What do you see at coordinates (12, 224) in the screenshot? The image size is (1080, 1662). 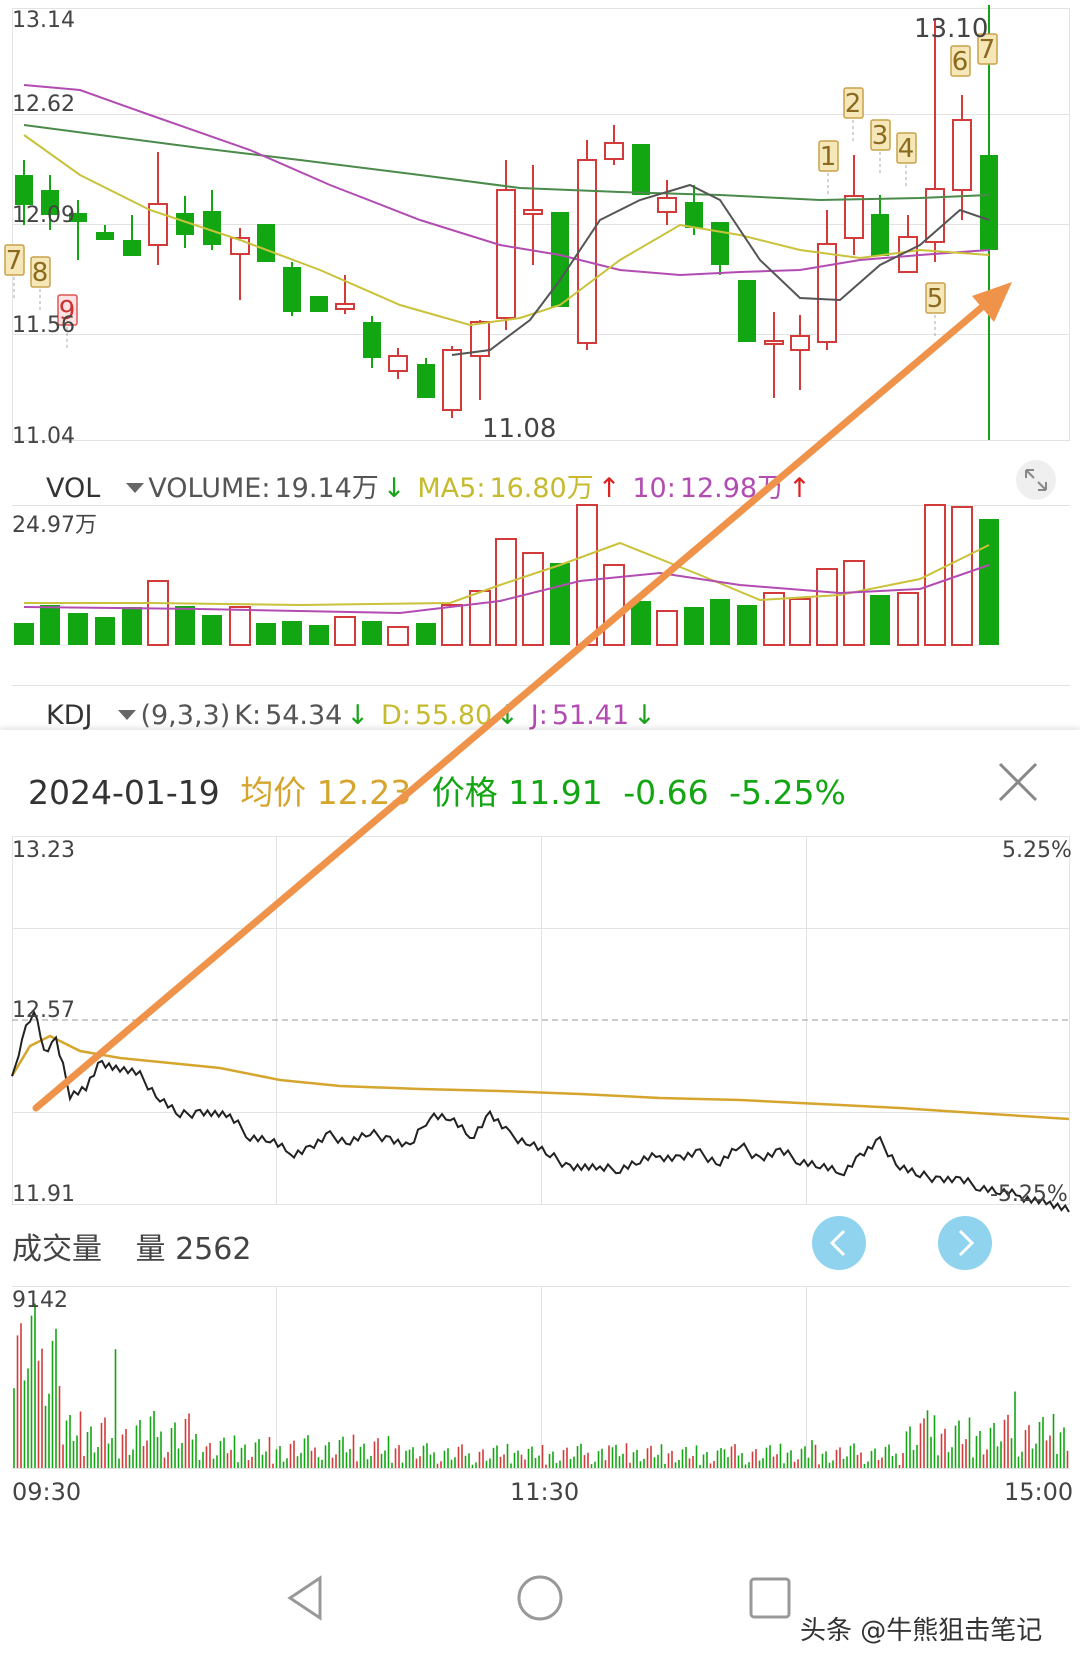 I see `kline-frame-left` at bounding box center [12, 224].